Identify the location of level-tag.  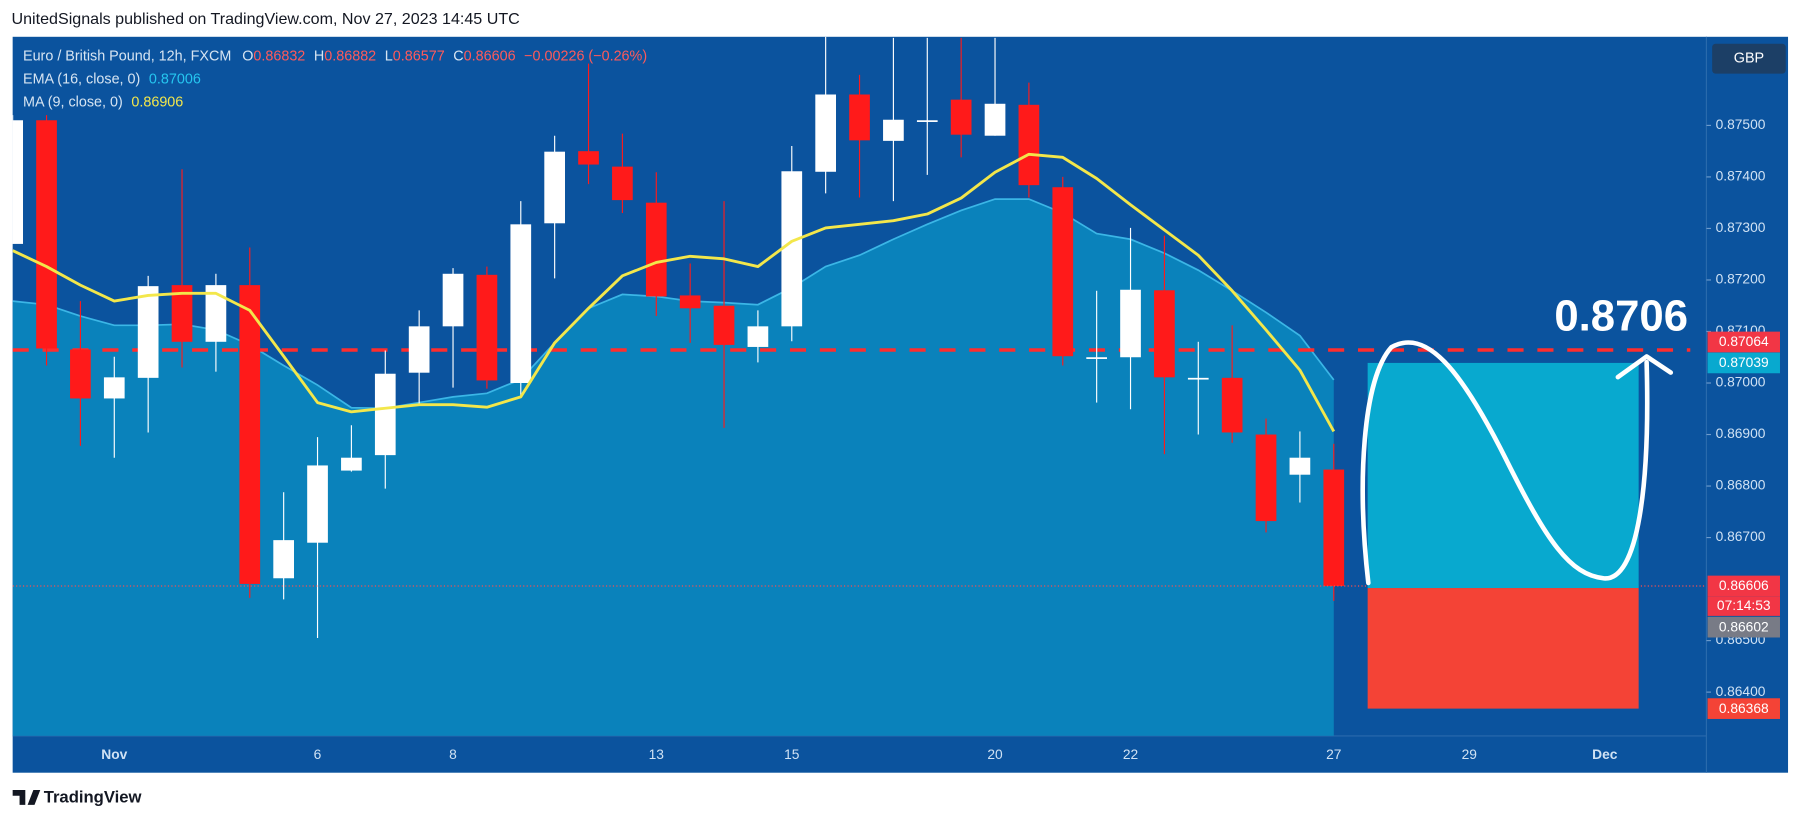
(1743, 342).